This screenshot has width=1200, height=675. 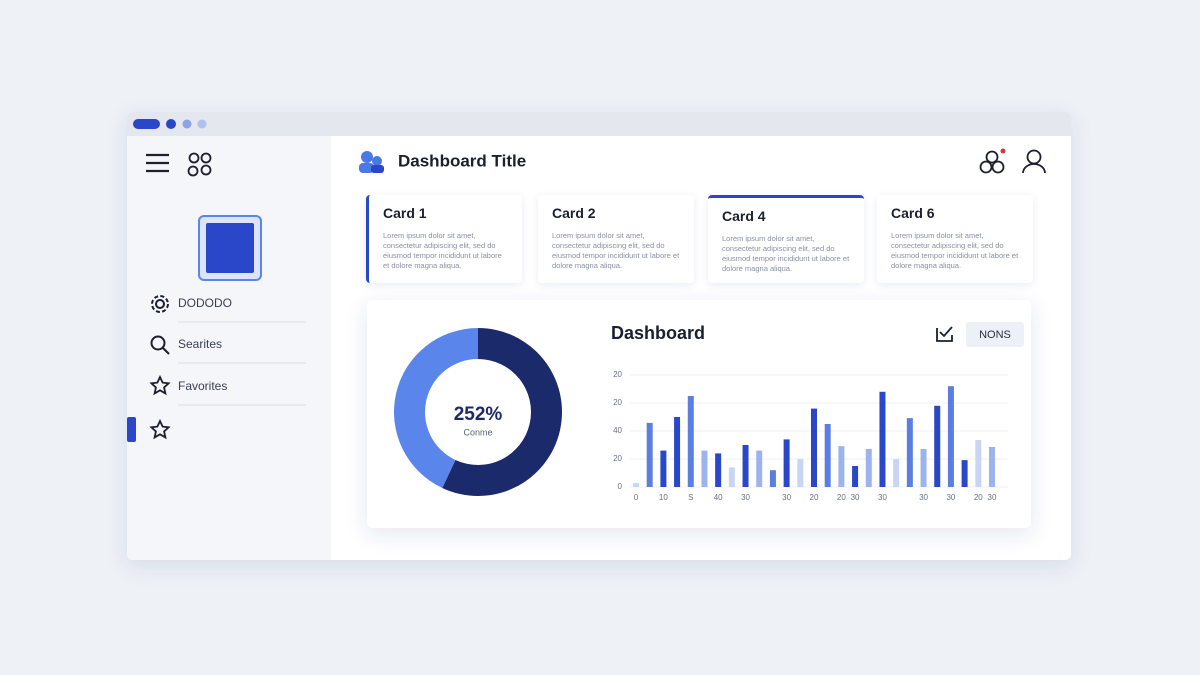 What do you see at coordinates (617, 430) in the screenshot?
I see `y-tick-label: 40` at bounding box center [617, 430].